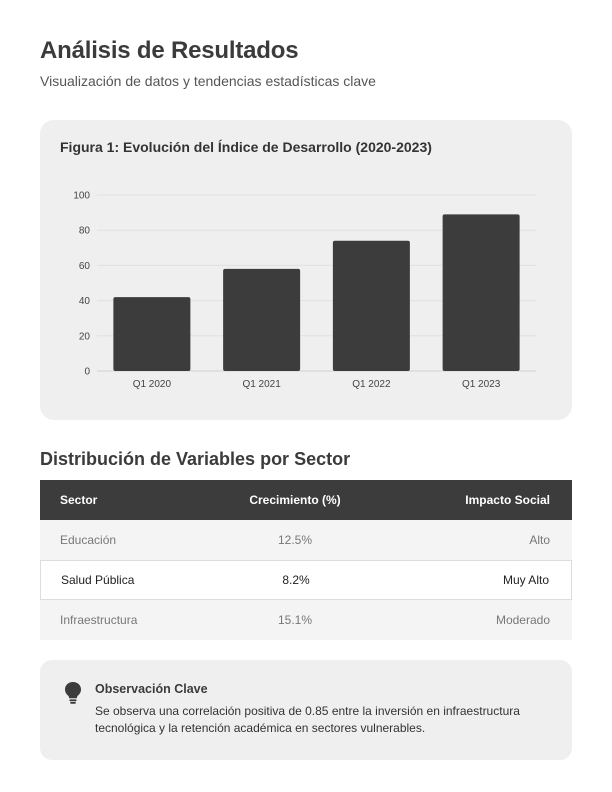  Describe the element at coordinates (169, 50) in the screenshot. I see `page-title: Análisis de Resultados` at that location.